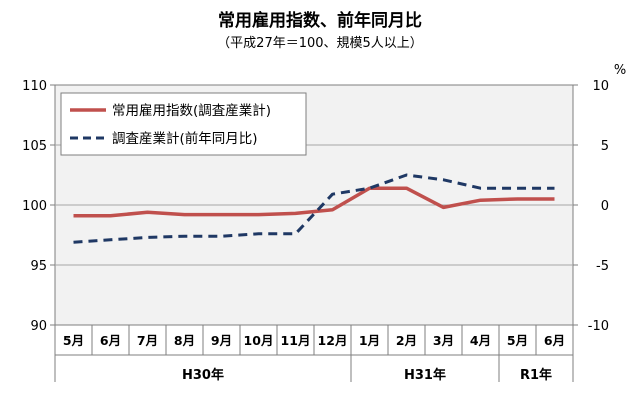  Describe the element at coordinates (259, 340) in the screenshot. I see `category-label: 10月` at that location.